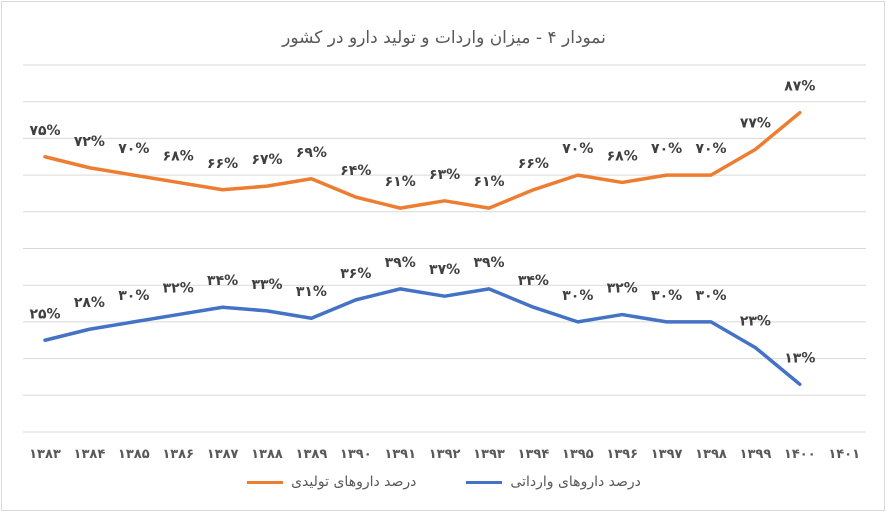  Describe the element at coordinates (444, 482) in the screenshot. I see `legend: درصد داروهای تولیدی درصد داروهای وارداتی` at that location.